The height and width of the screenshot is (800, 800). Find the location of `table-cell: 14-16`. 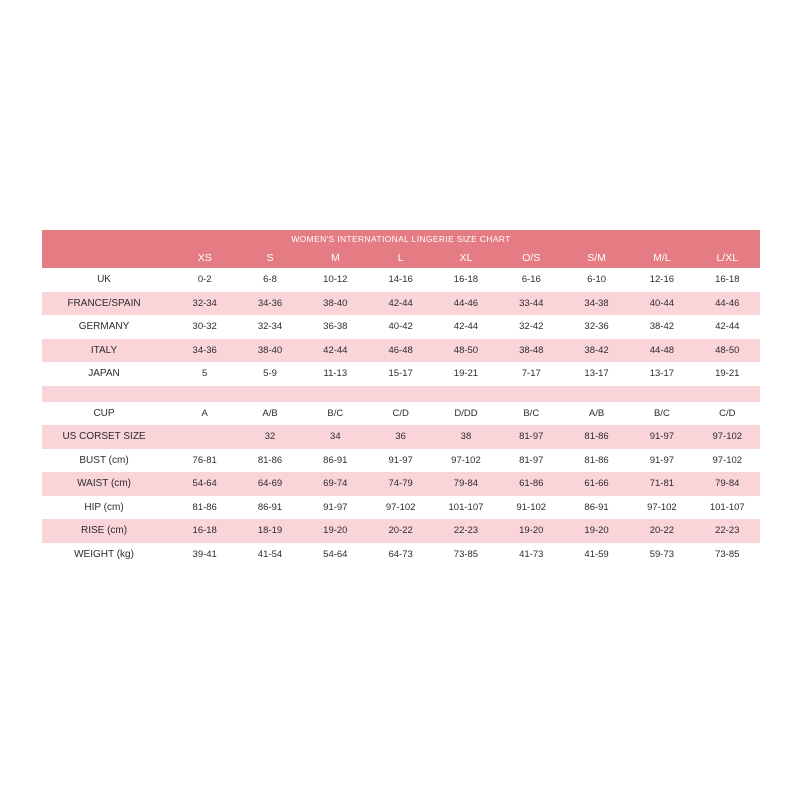

table-cell: 14-16 is located at coordinates (400, 280).